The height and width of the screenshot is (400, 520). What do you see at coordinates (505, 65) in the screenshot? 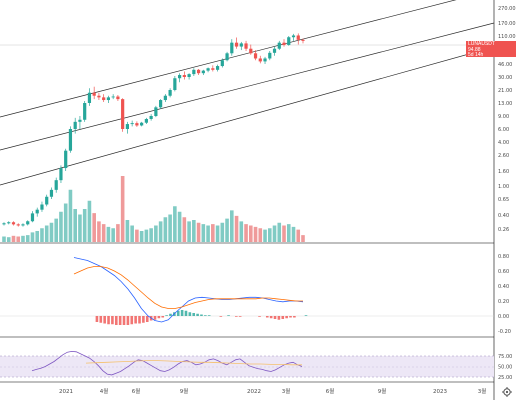
I see `price-tick-label: 46.00` at bounding box center [505, 65].